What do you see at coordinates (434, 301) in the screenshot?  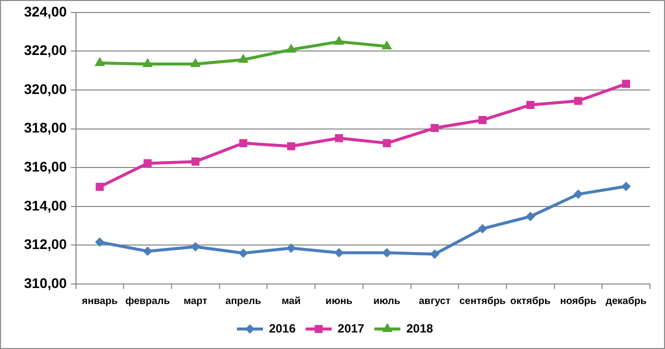 I see `x-tick-label: август` at bounding box center [434, 301].